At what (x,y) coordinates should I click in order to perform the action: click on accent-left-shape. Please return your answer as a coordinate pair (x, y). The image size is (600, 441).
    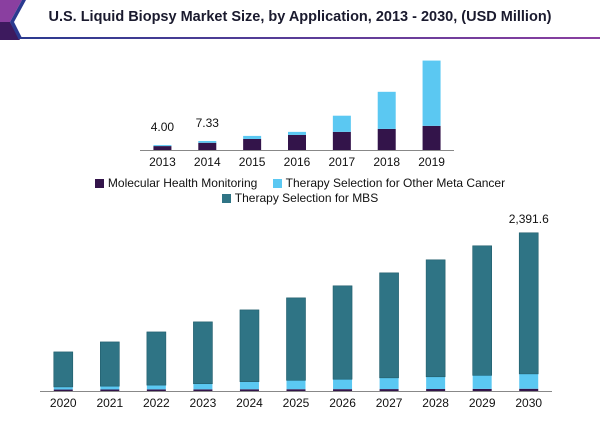
    Looking at the image, I should click on (11, 11).